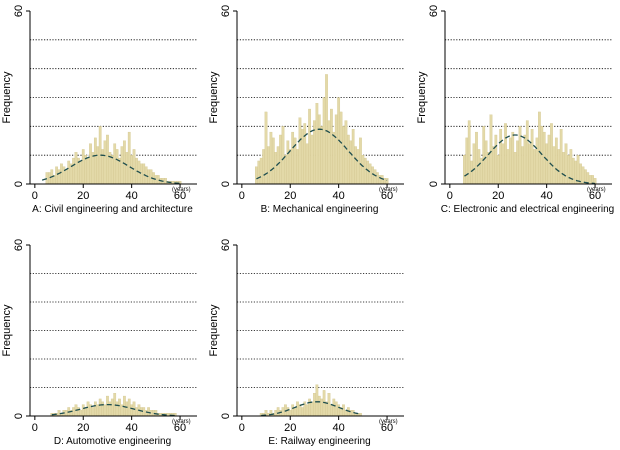 The height and width of the screenshot is (450, 620). Describe the element at coordinates (112, 441) in the screenshot. I see `panel-title: D: Automotive engineering` at that location.